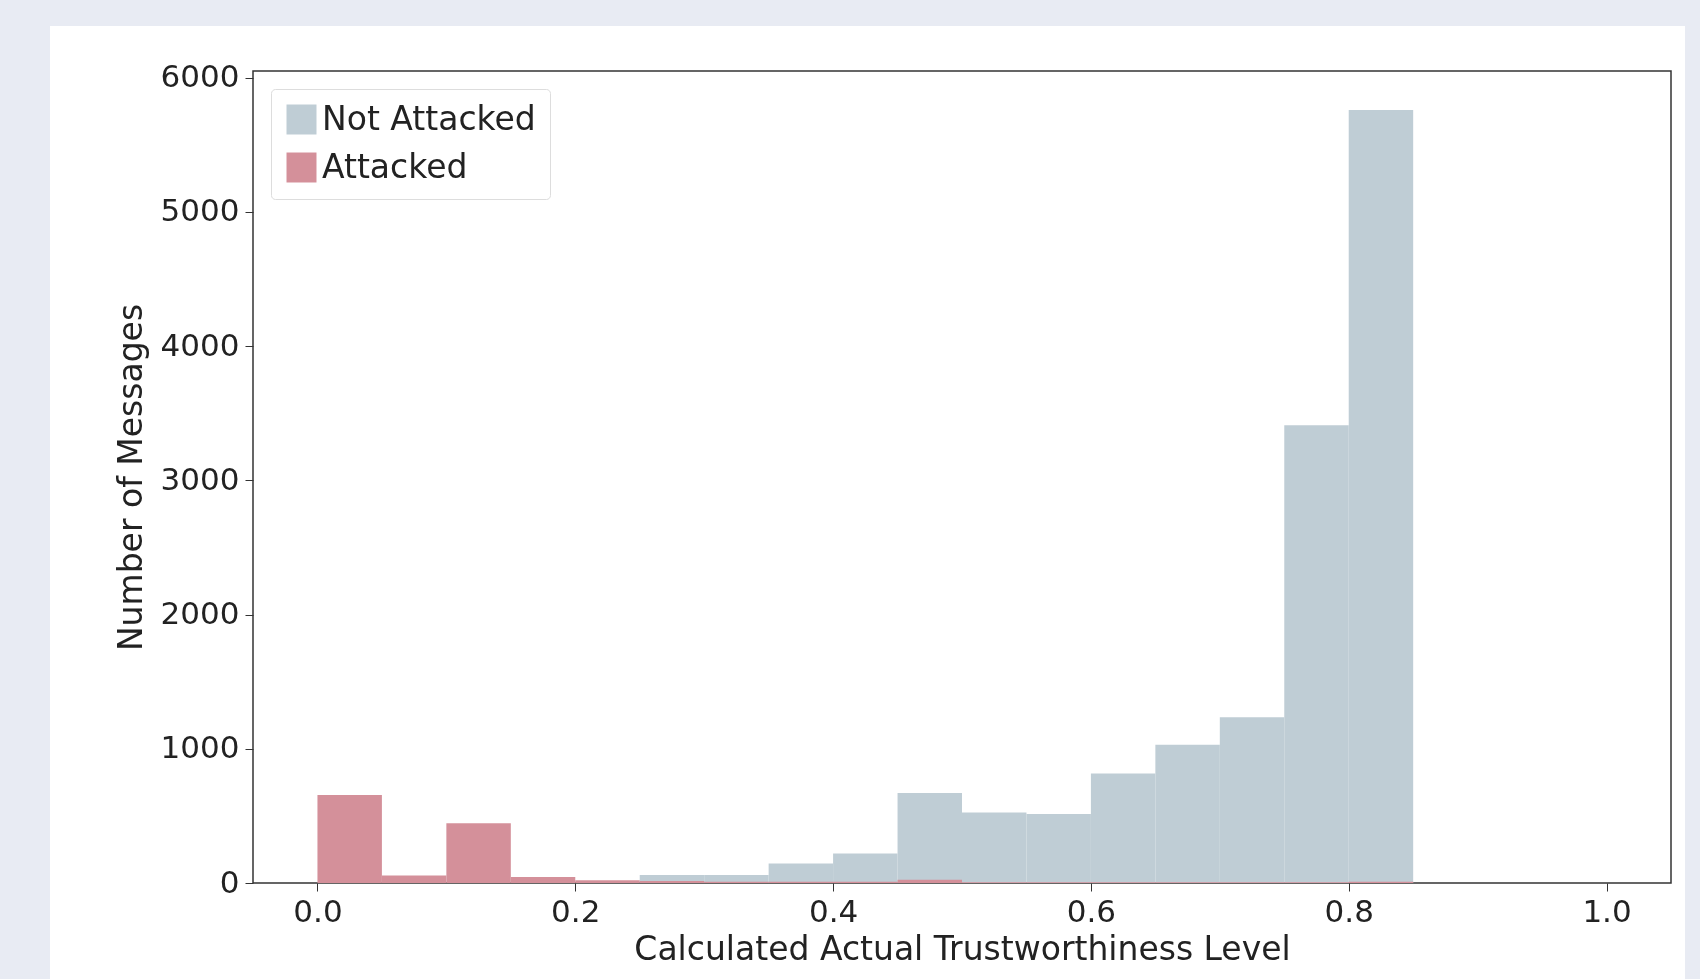 The image size is (1700, 979). What do you see at coordinates (200, 478) in the screenshot?
I see `y-tick-label: 3000` at bounding box center [200, 478].